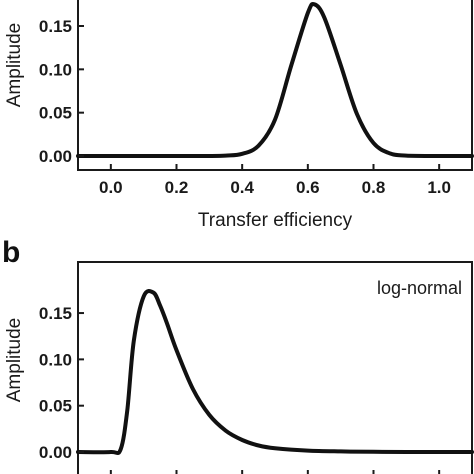 The width and height of the screenshot is (474, 474). What do you see at coordinates (308, 187) in the screenshot?
I see `panel-a-x-tick-label: 0.6` at bounding box center [308, 187].